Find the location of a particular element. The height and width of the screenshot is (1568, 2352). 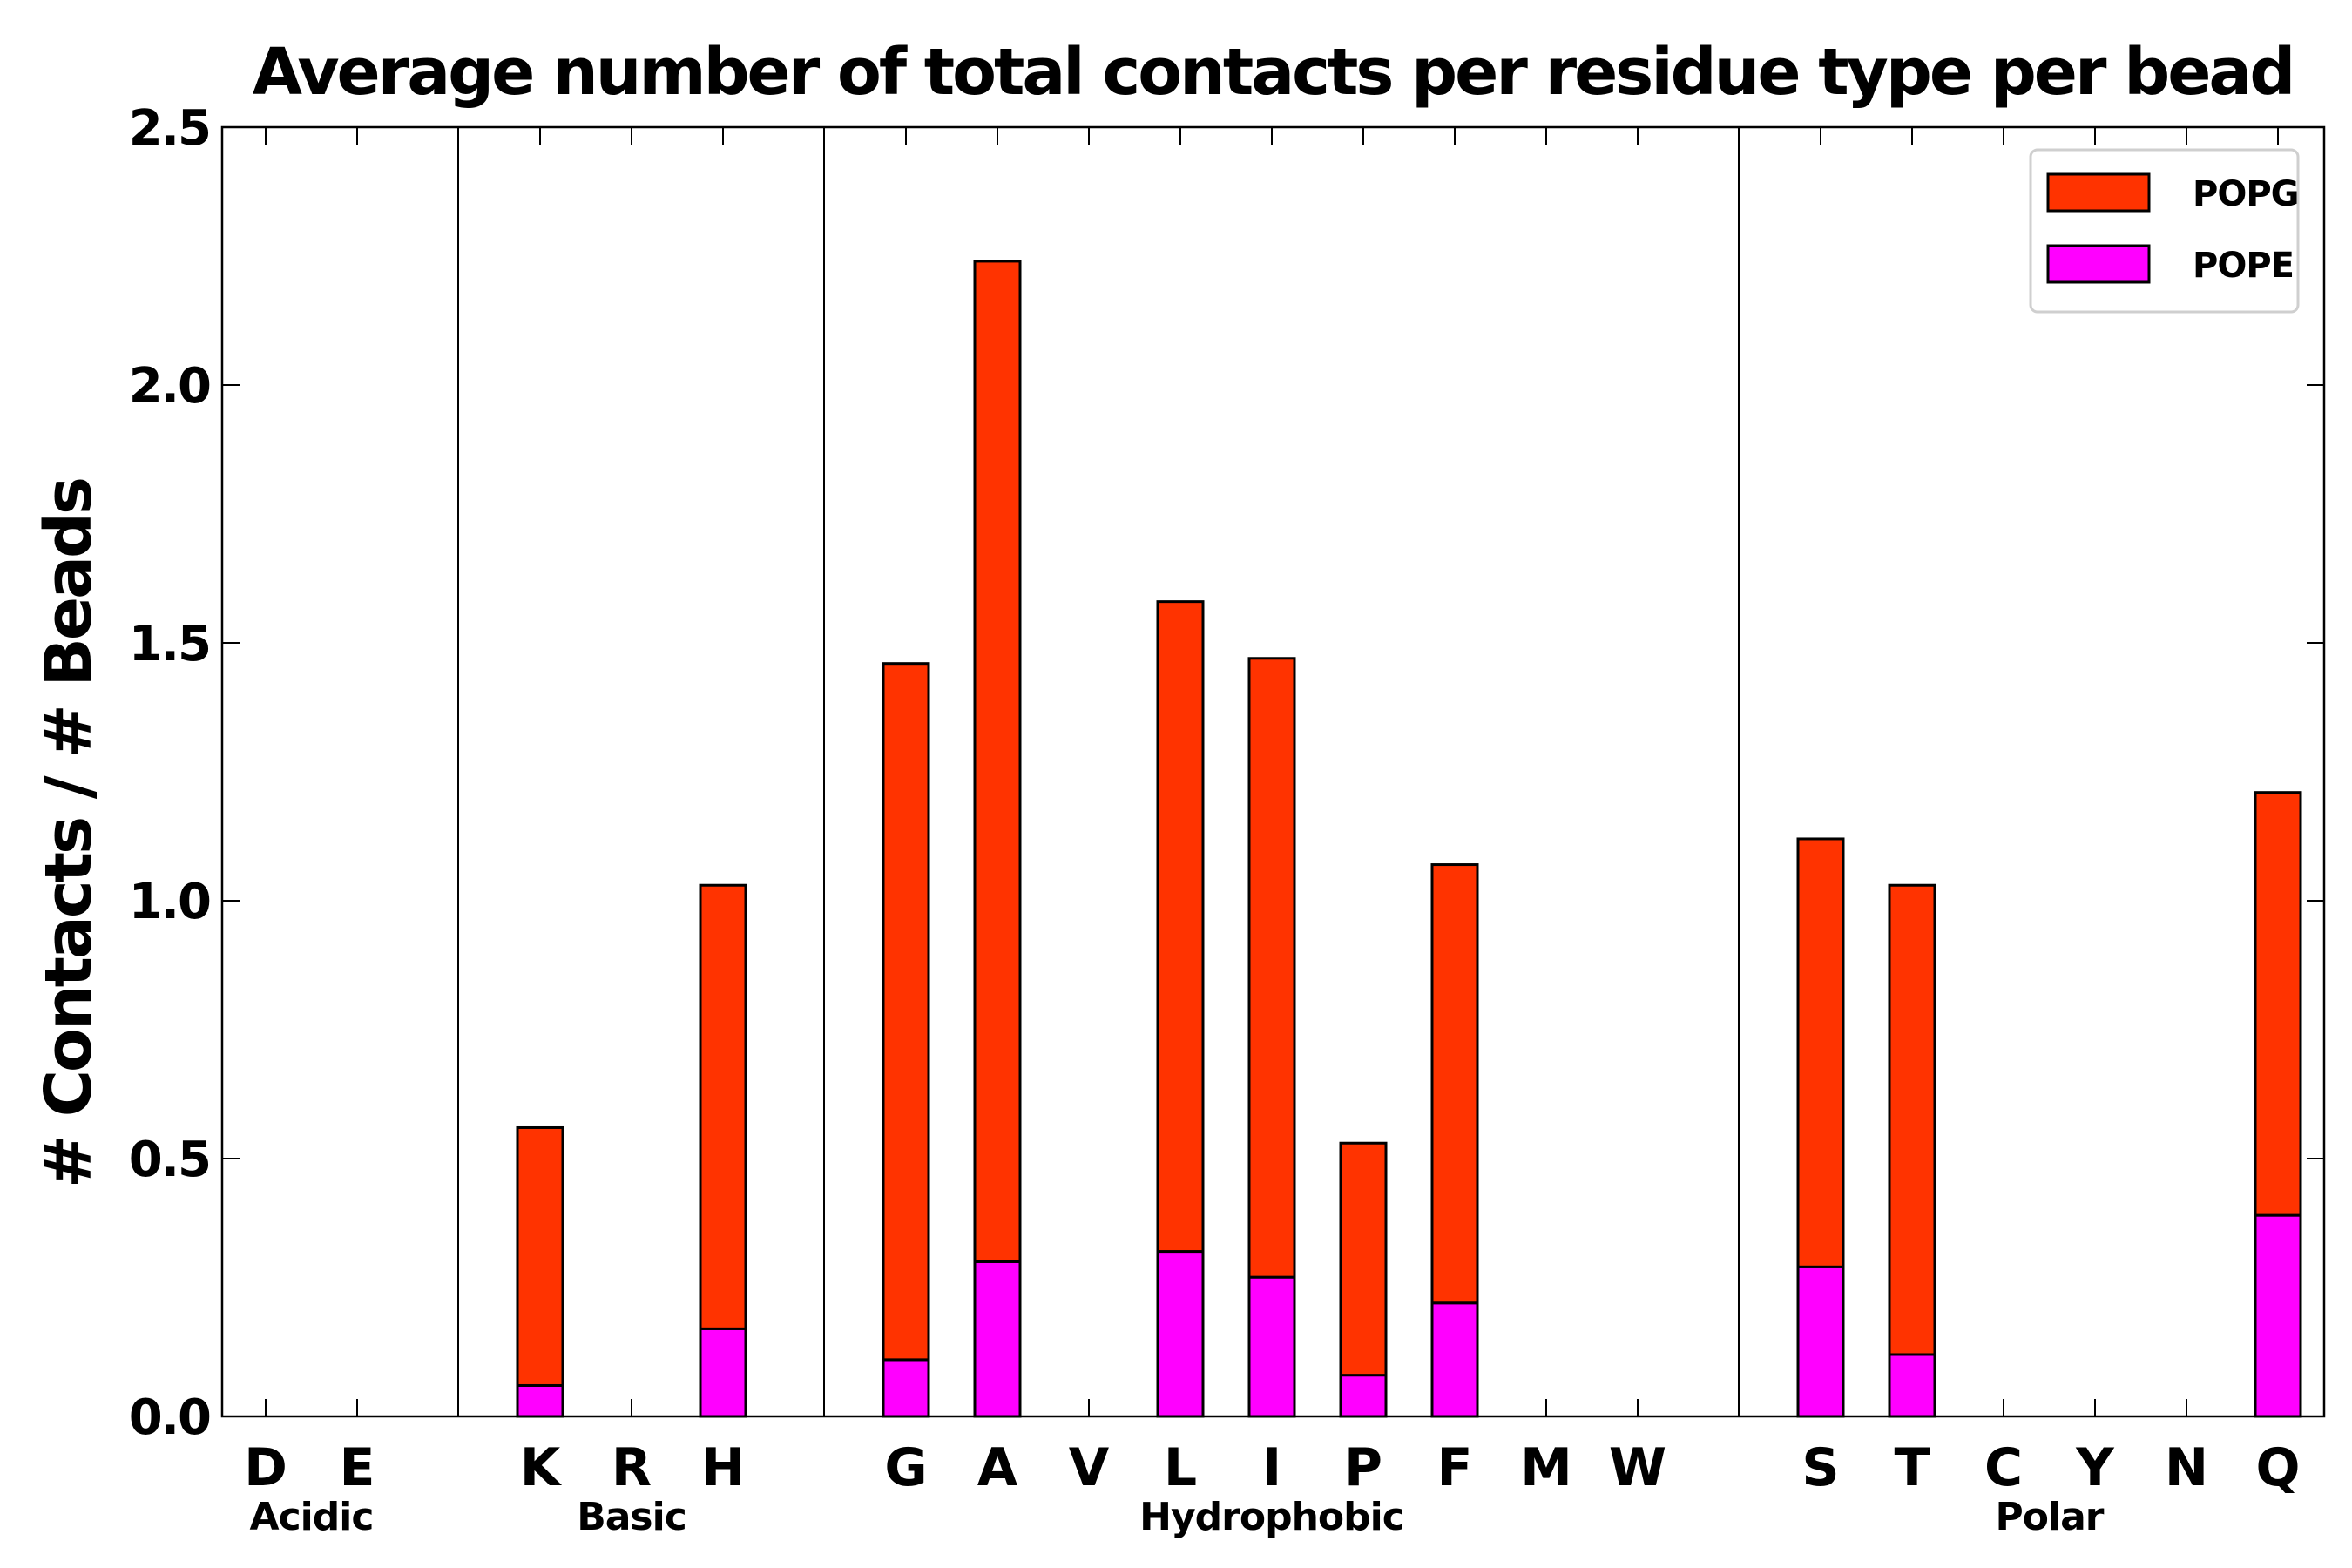

x-tick-label: C is located at coordinates (2003, 1467).